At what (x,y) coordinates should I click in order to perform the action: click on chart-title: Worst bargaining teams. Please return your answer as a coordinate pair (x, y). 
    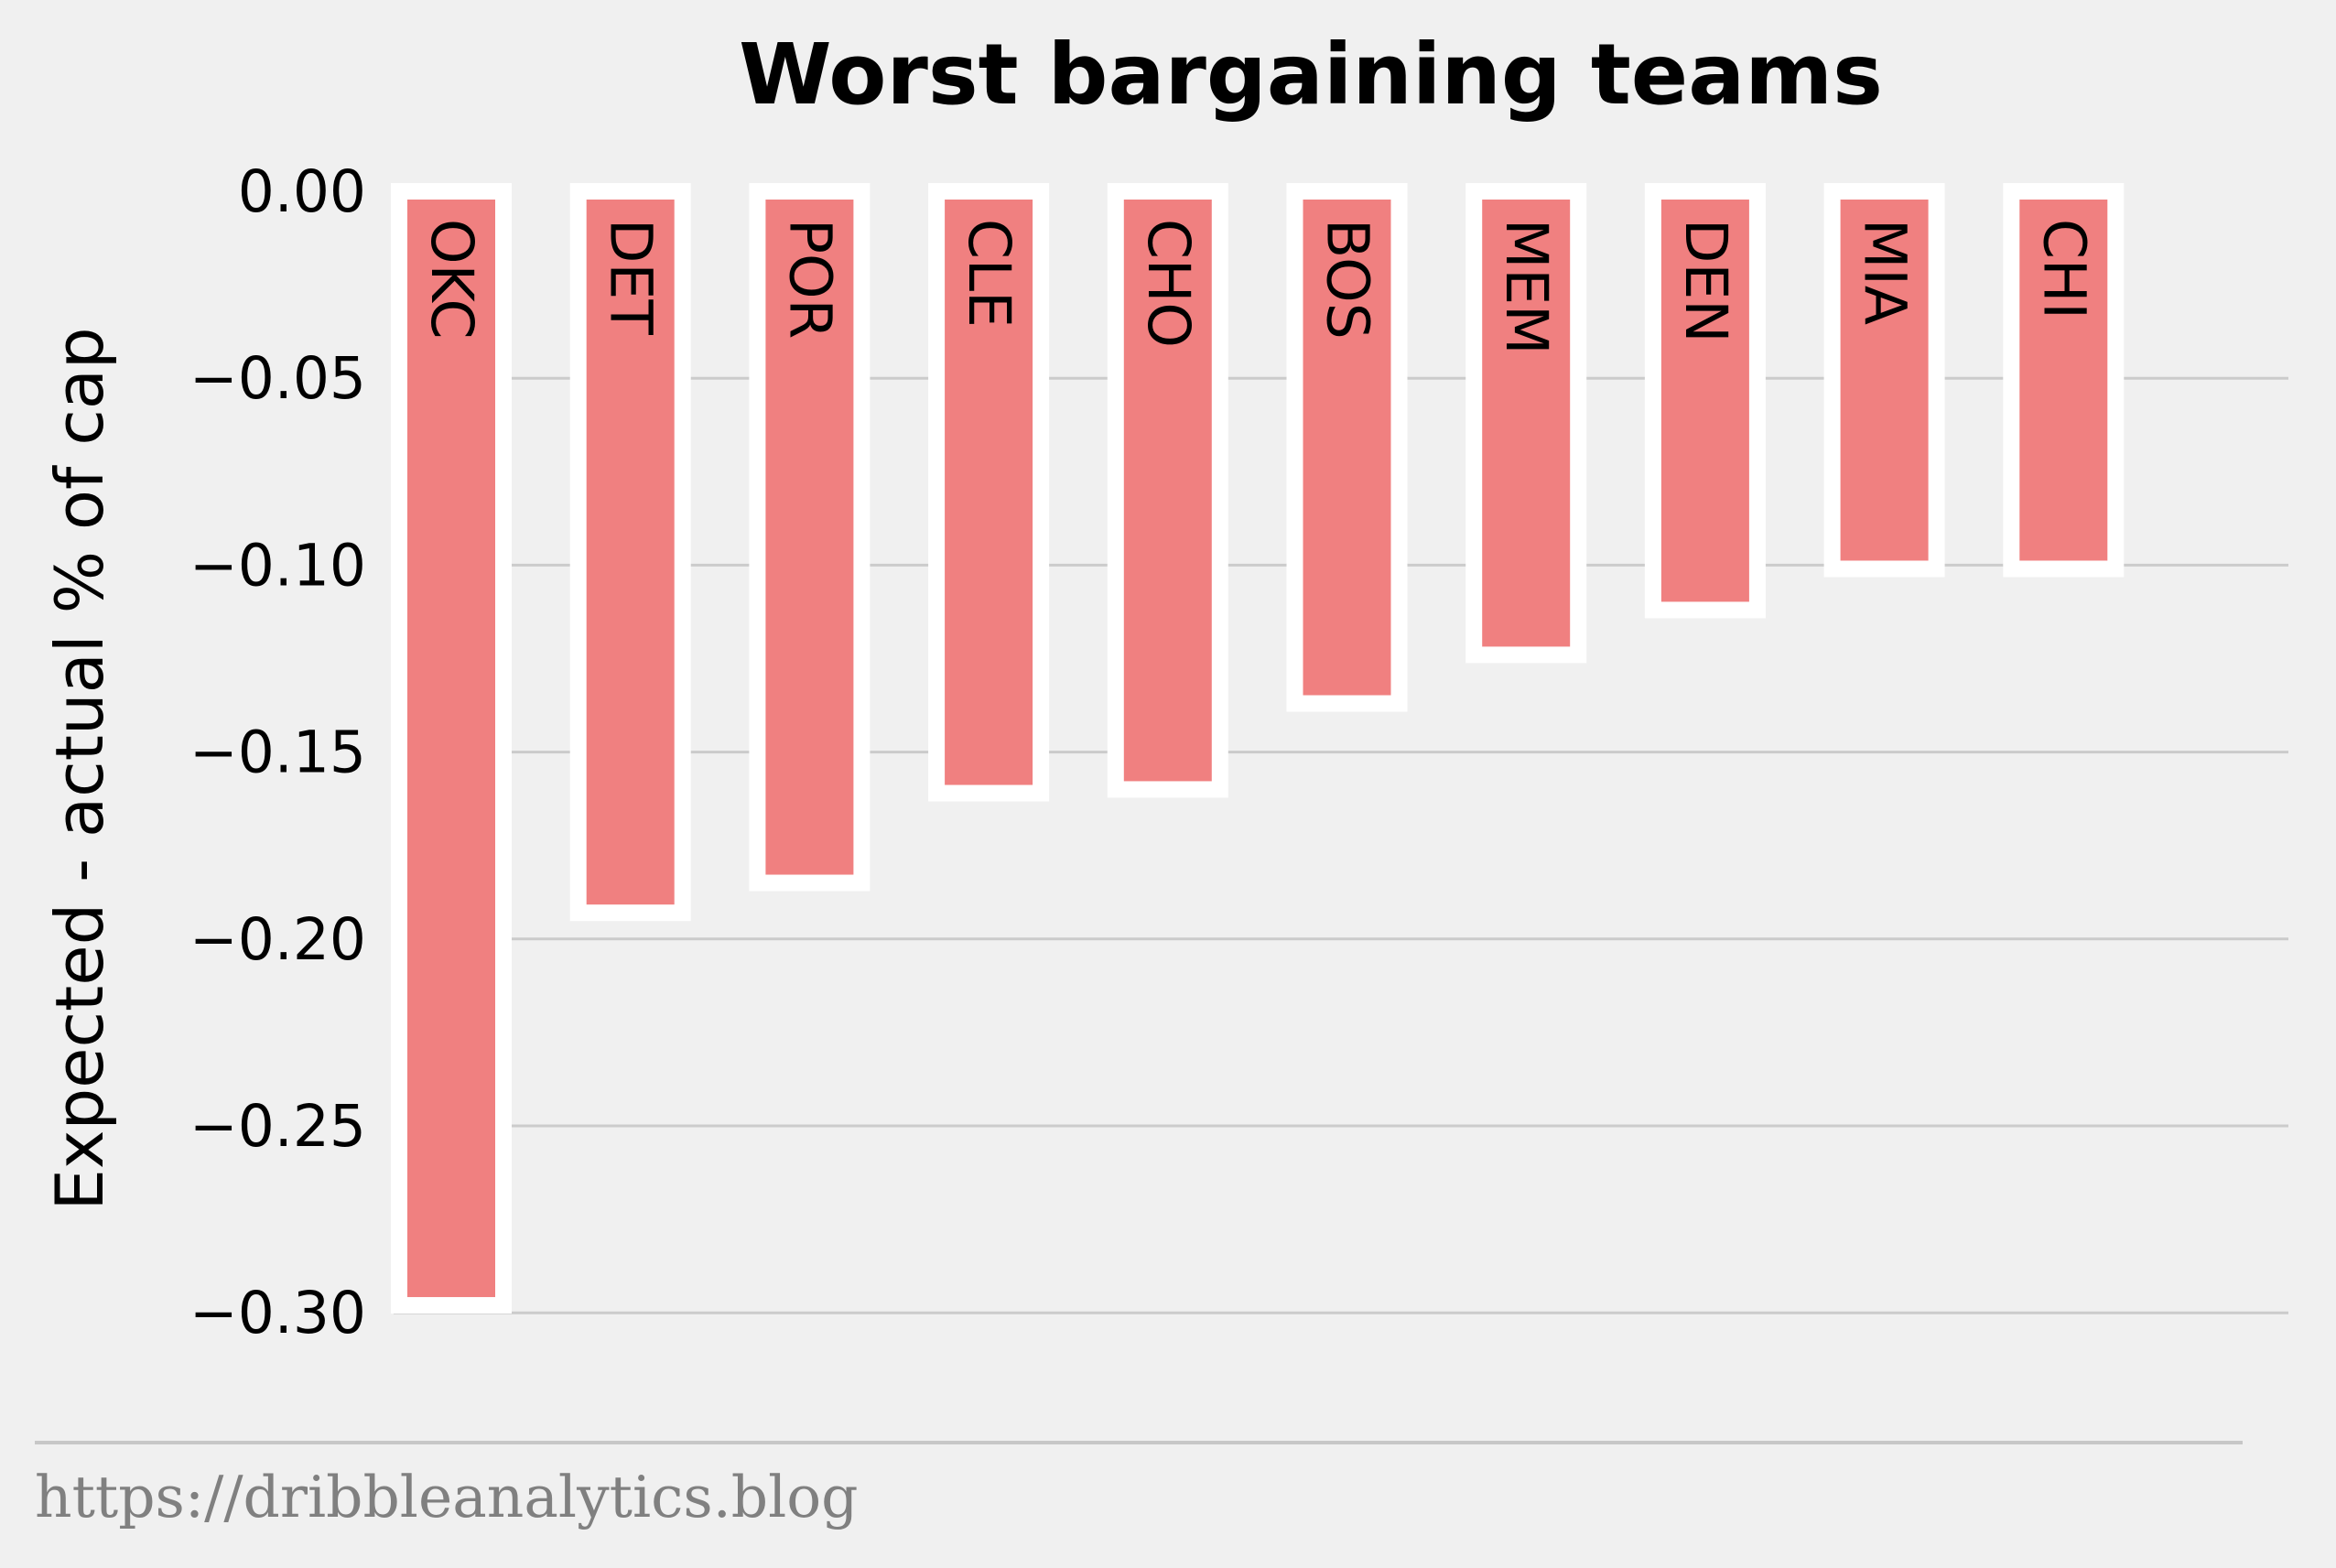
    Looking at the image, I should click on (1311, 75).